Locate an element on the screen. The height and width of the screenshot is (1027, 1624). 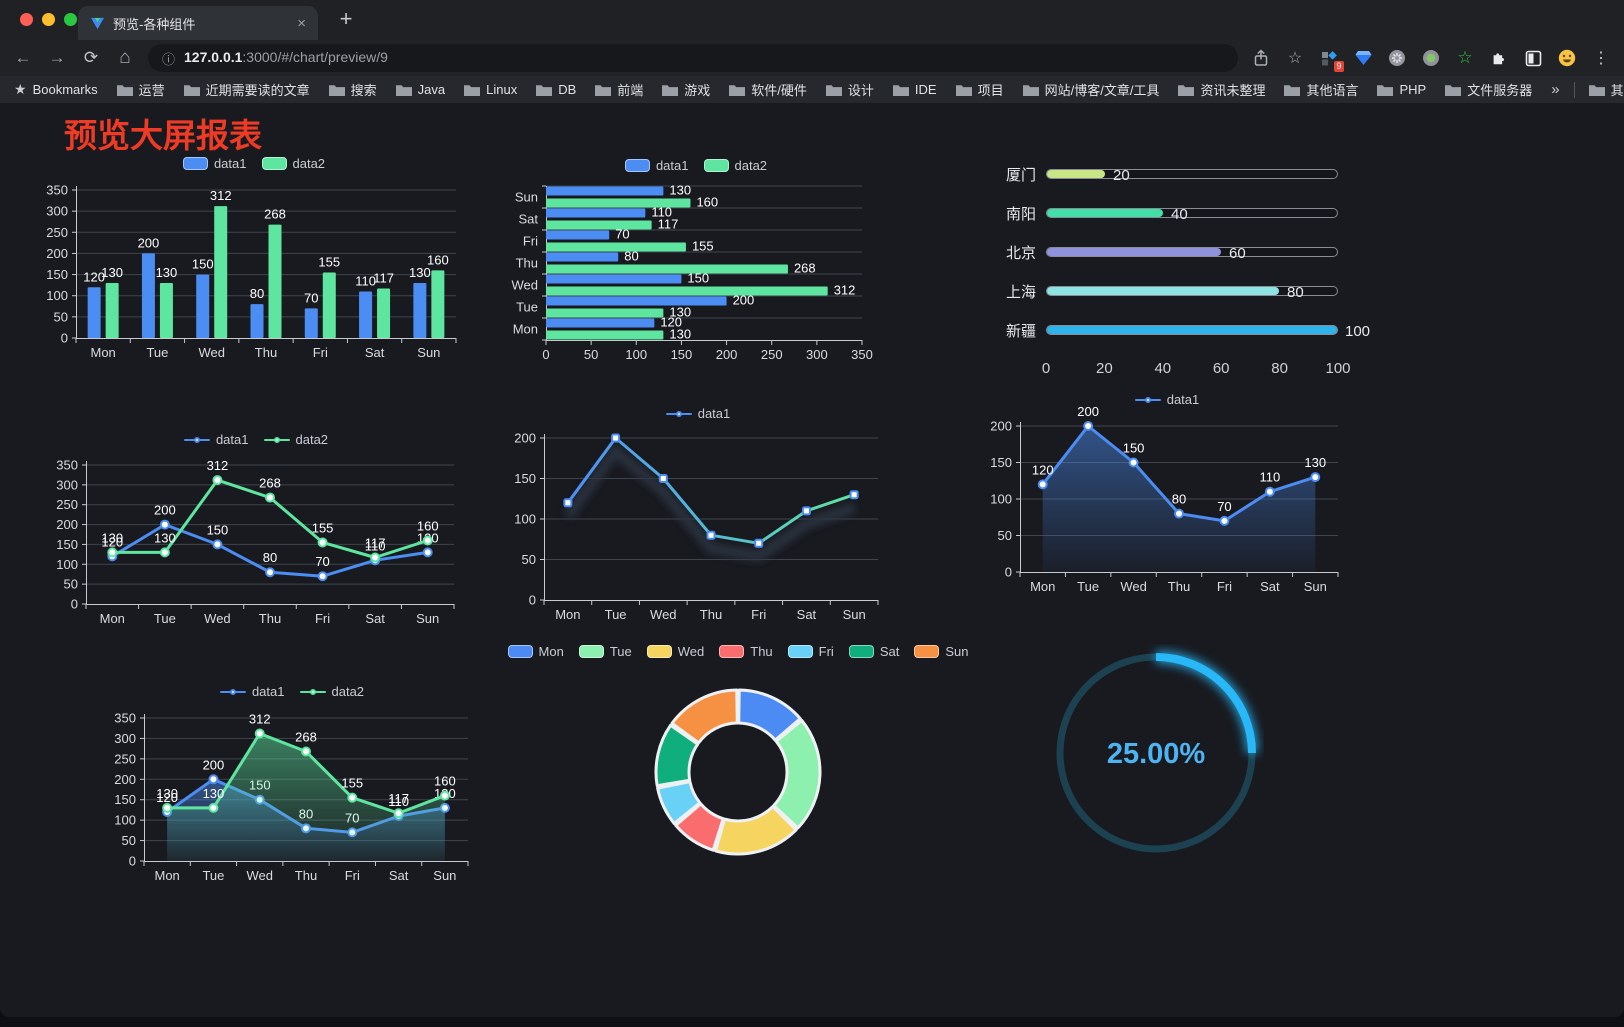
svg-text: 110 is located at coordinates (661, 212).